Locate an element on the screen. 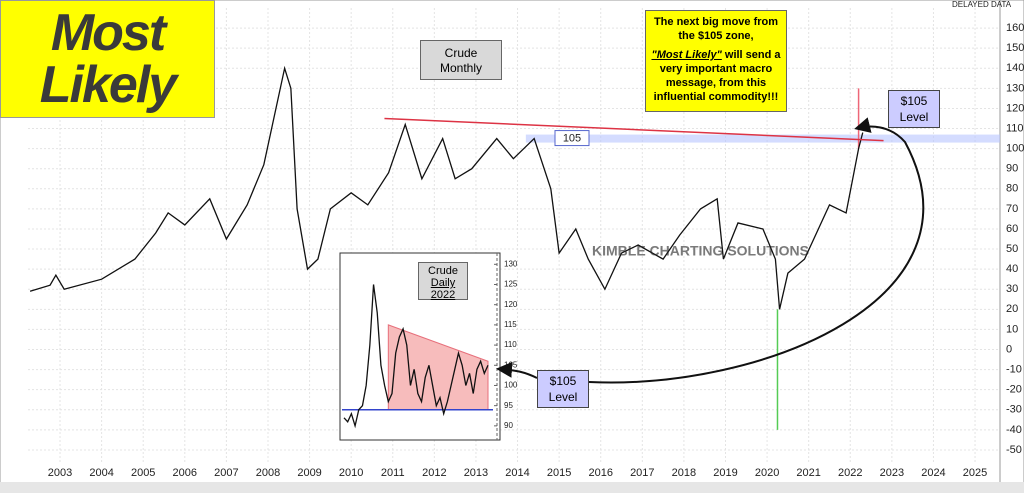 This screenshot has height=493, width=1024. y-tick-label: -10 is located at coordinates (1014, 369).